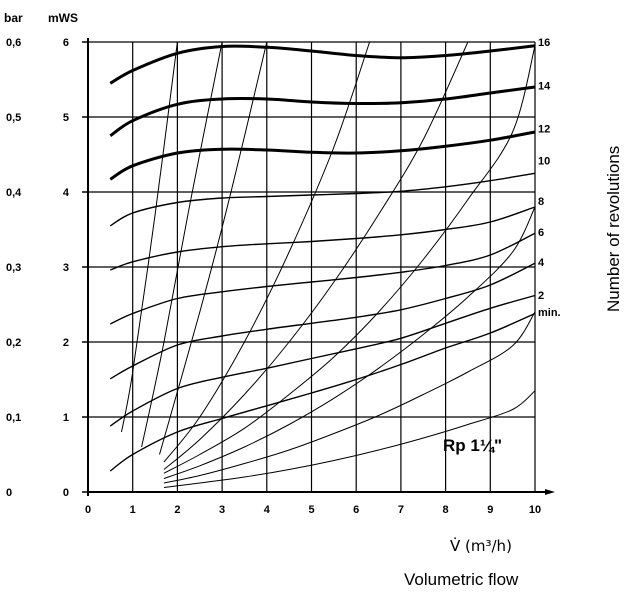 This screenshot has height=593, width=626. I want to click on x-tick-label: 8, so click(446, 510).